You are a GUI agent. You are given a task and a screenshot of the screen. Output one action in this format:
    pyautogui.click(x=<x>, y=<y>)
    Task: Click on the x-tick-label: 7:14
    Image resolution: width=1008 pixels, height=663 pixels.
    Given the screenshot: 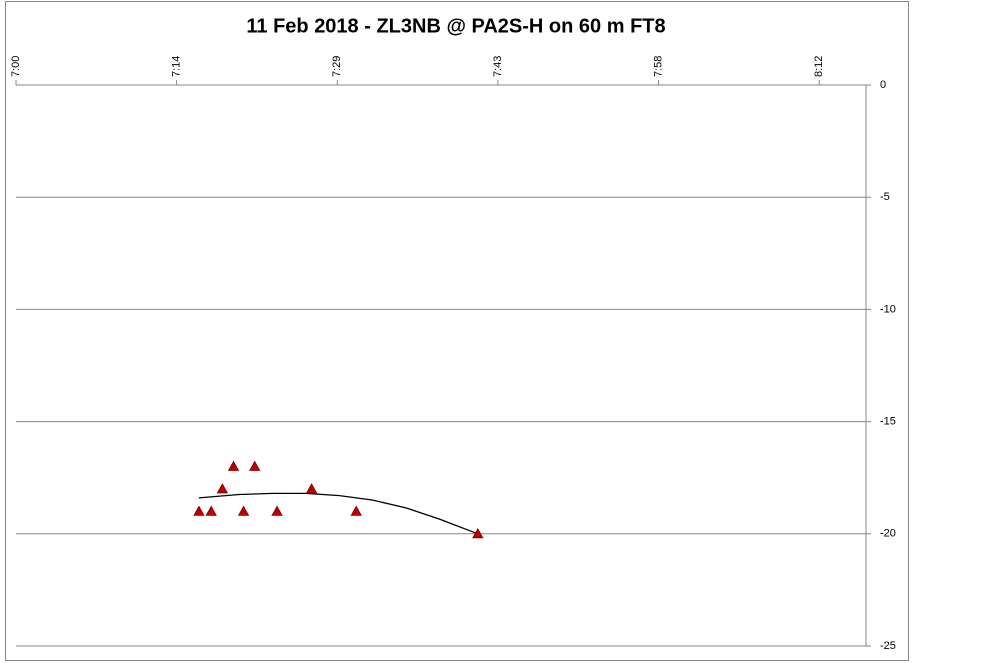 What is the action you would take?
    pyautogui.click(x=177, y=66)
    